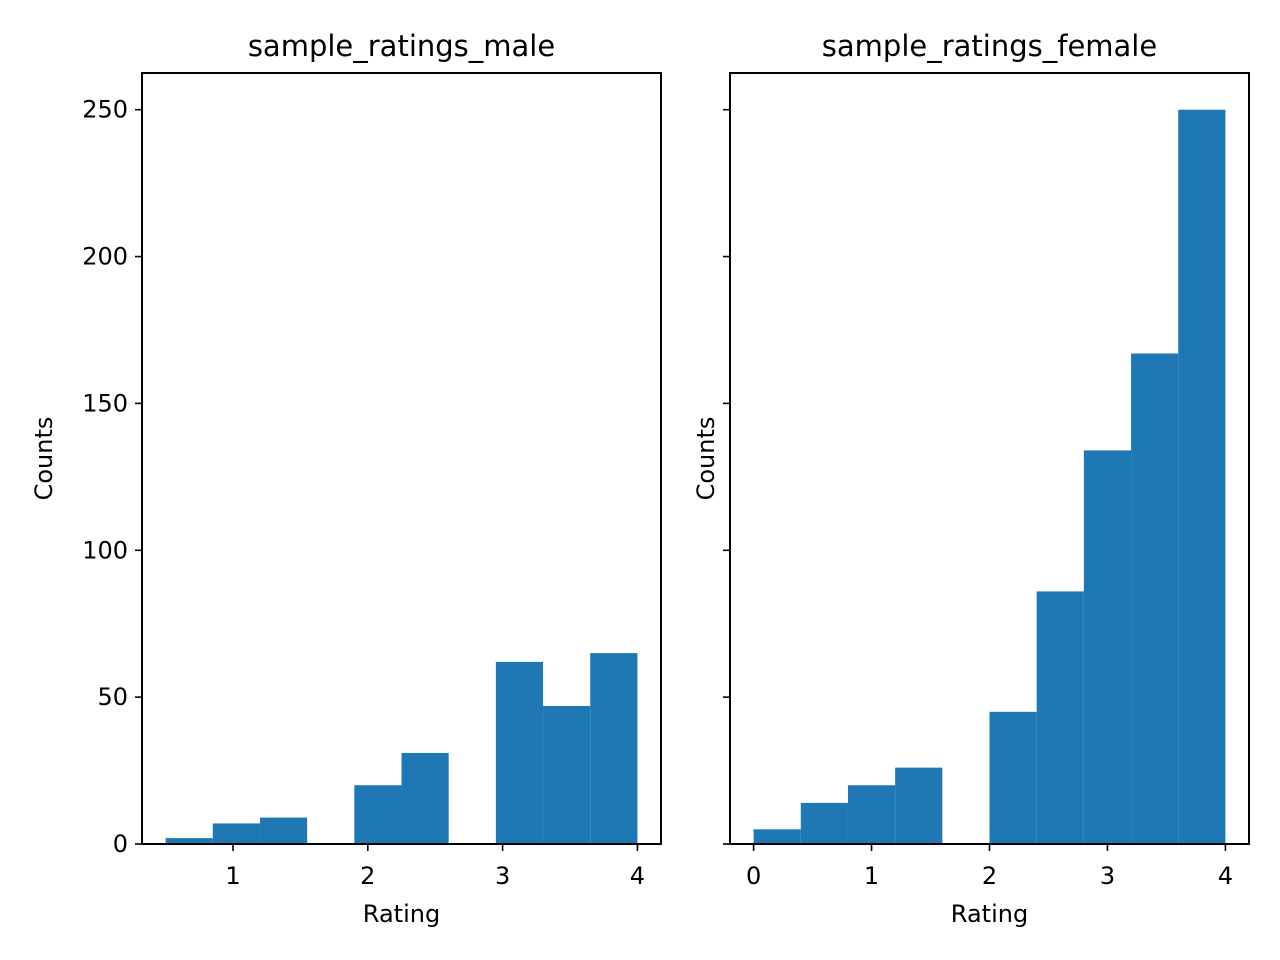 This screenshot has height=960, width=1280. Describe the element at coordinates (989, 876) in the screenshot. I see `x-tick-label-female-2: 2` at that location.